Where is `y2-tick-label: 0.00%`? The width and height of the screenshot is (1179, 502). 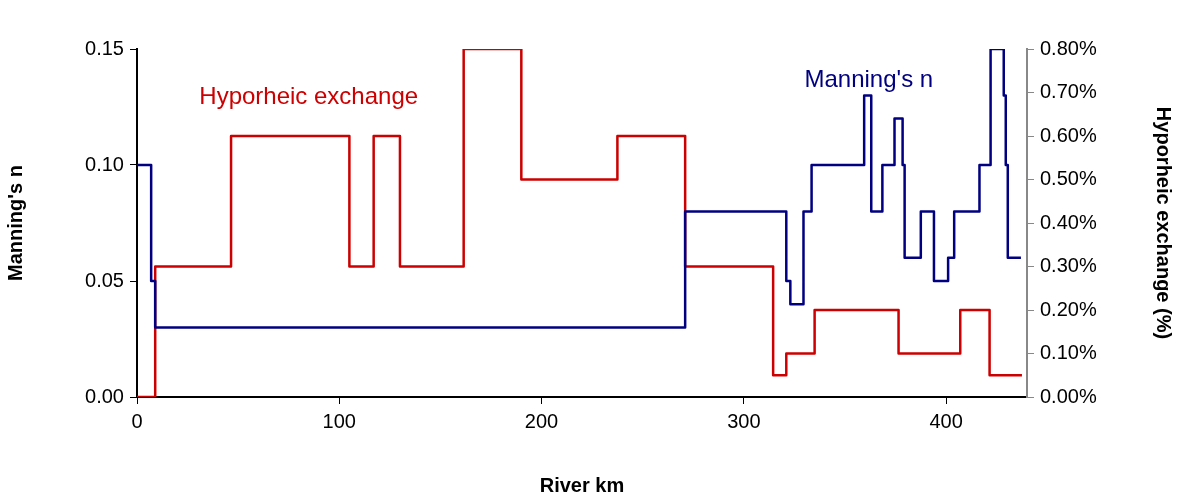
y2-tick-label: 0.00% is located at coordinates (1068, 395).